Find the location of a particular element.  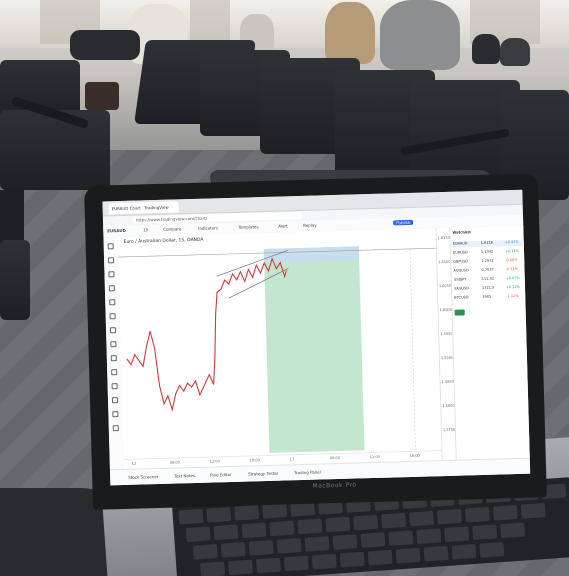

crosshair-icon is located at coordinates (110, 246).